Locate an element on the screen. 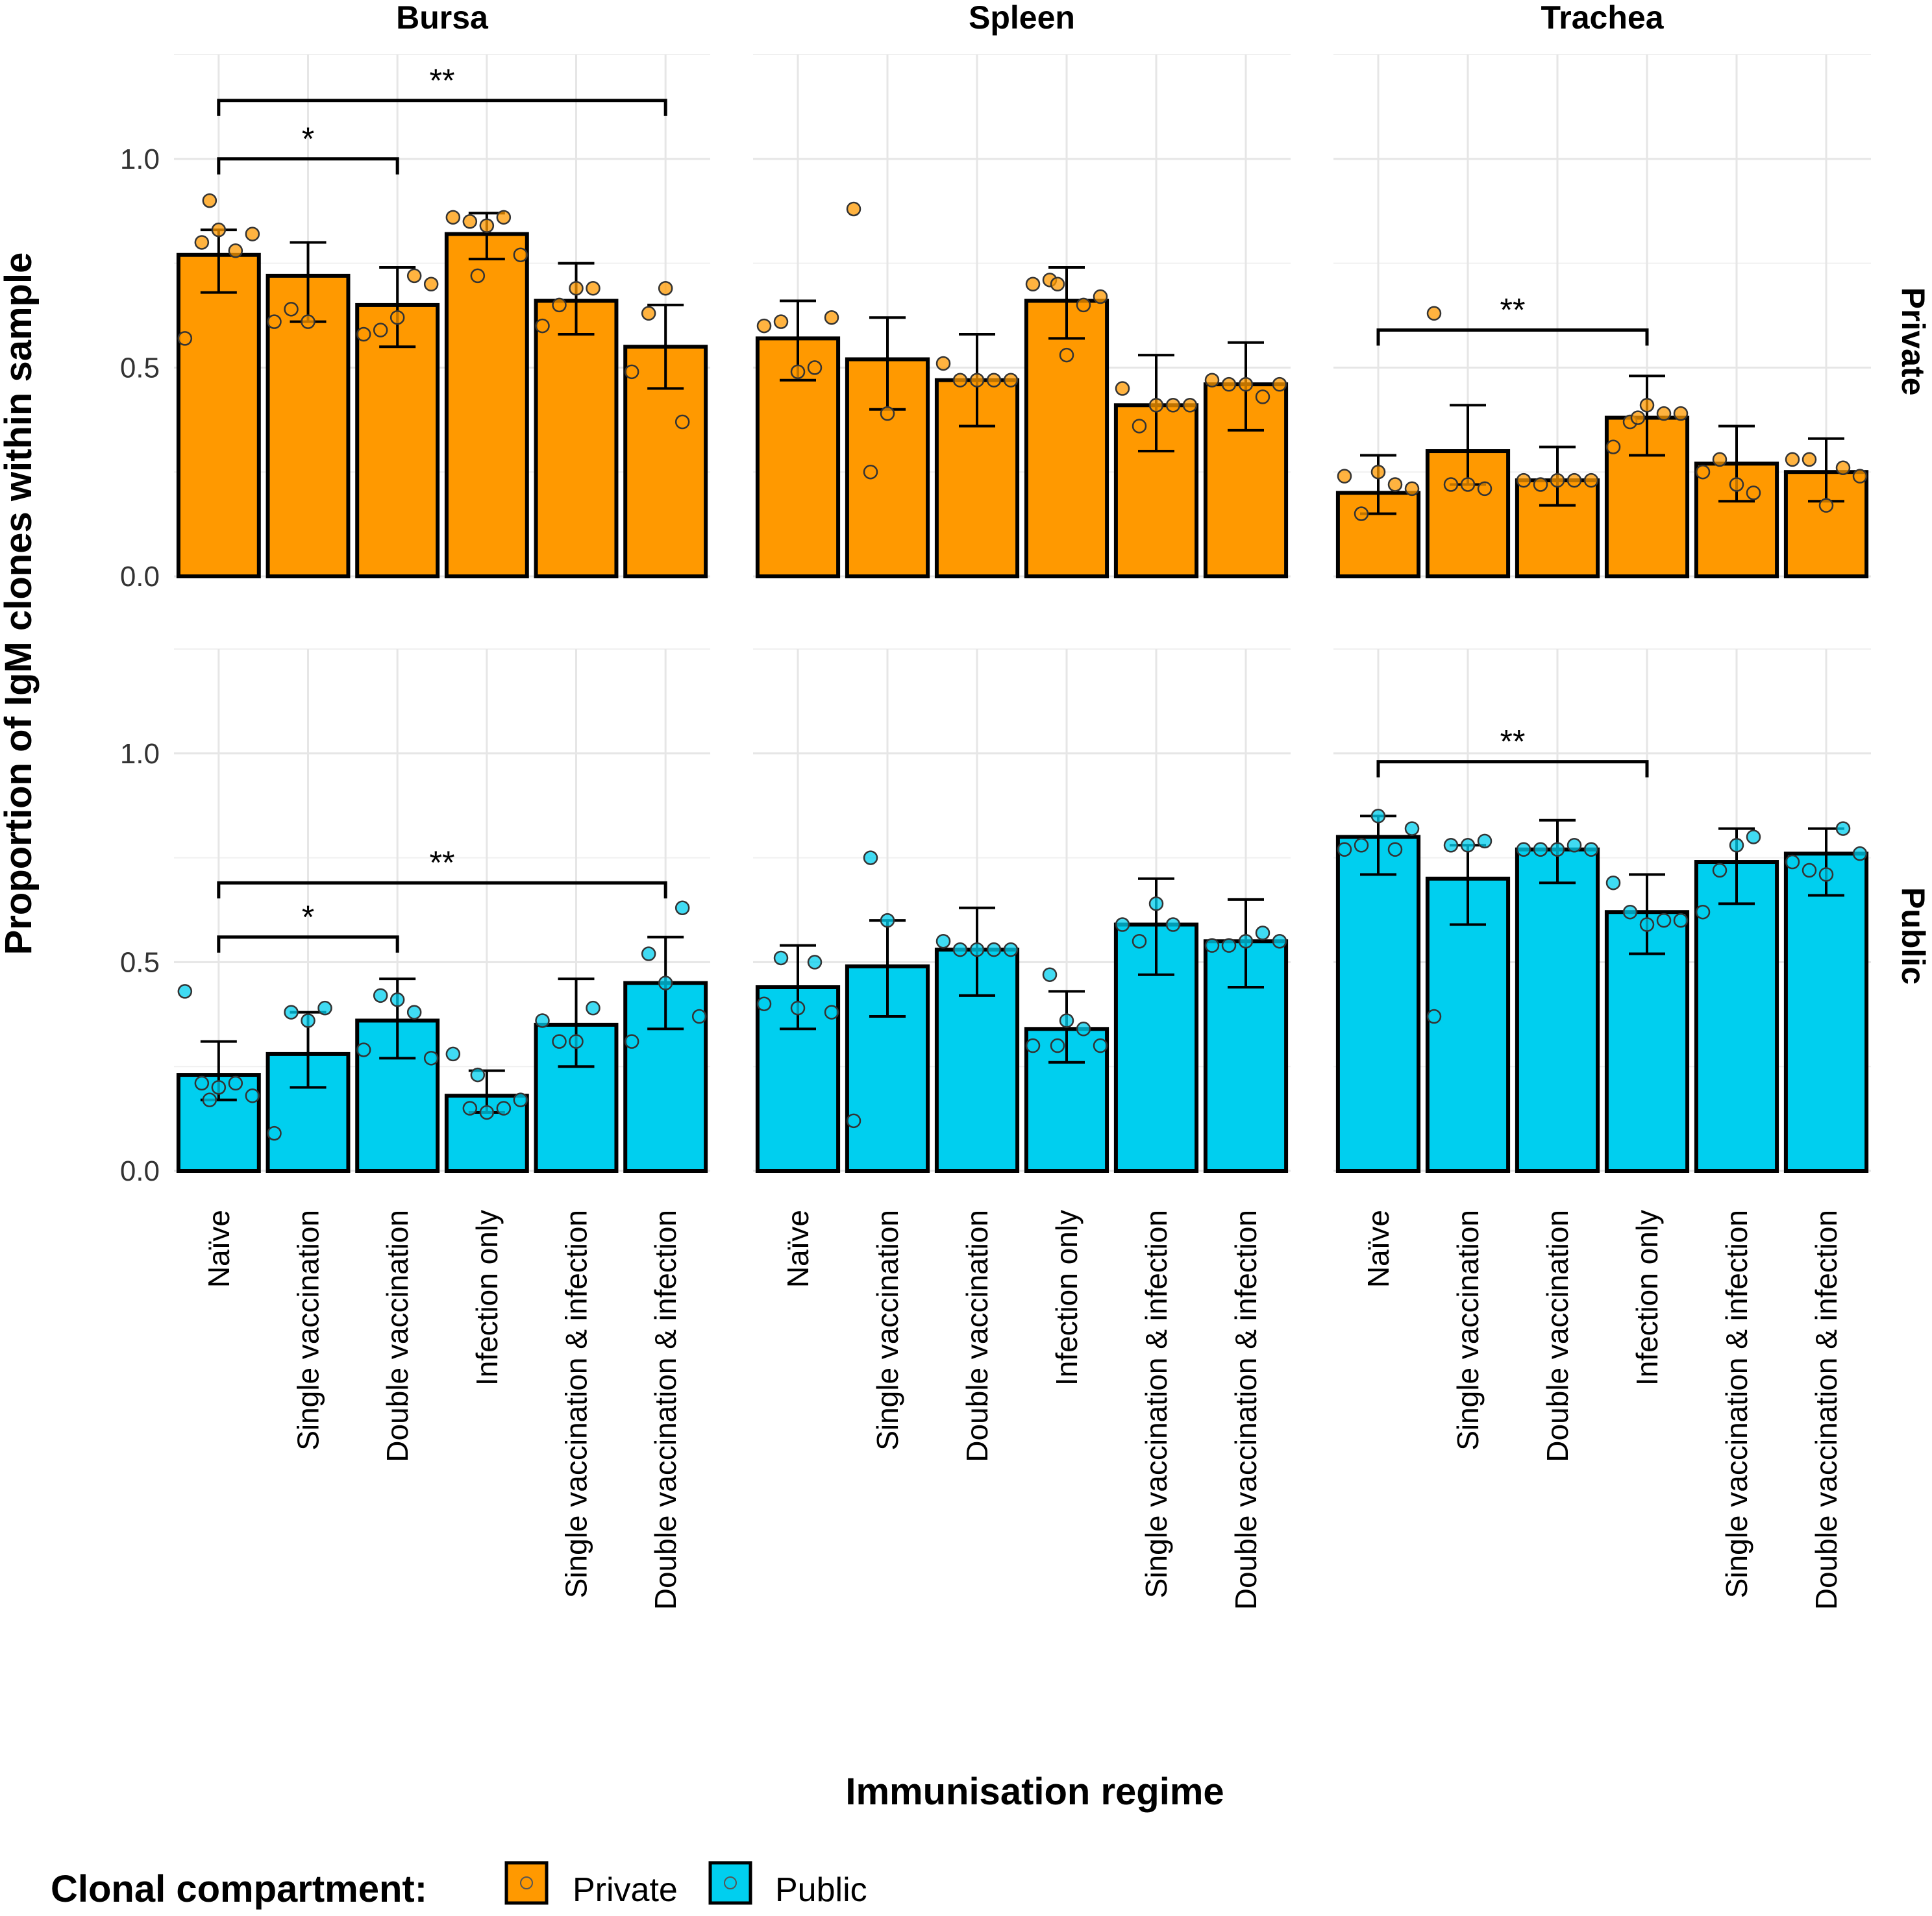 This screenshot has width=1932, height=1916. y-axis-title: Proportion of IgM clones within sample is located at coordinates (20, 603).